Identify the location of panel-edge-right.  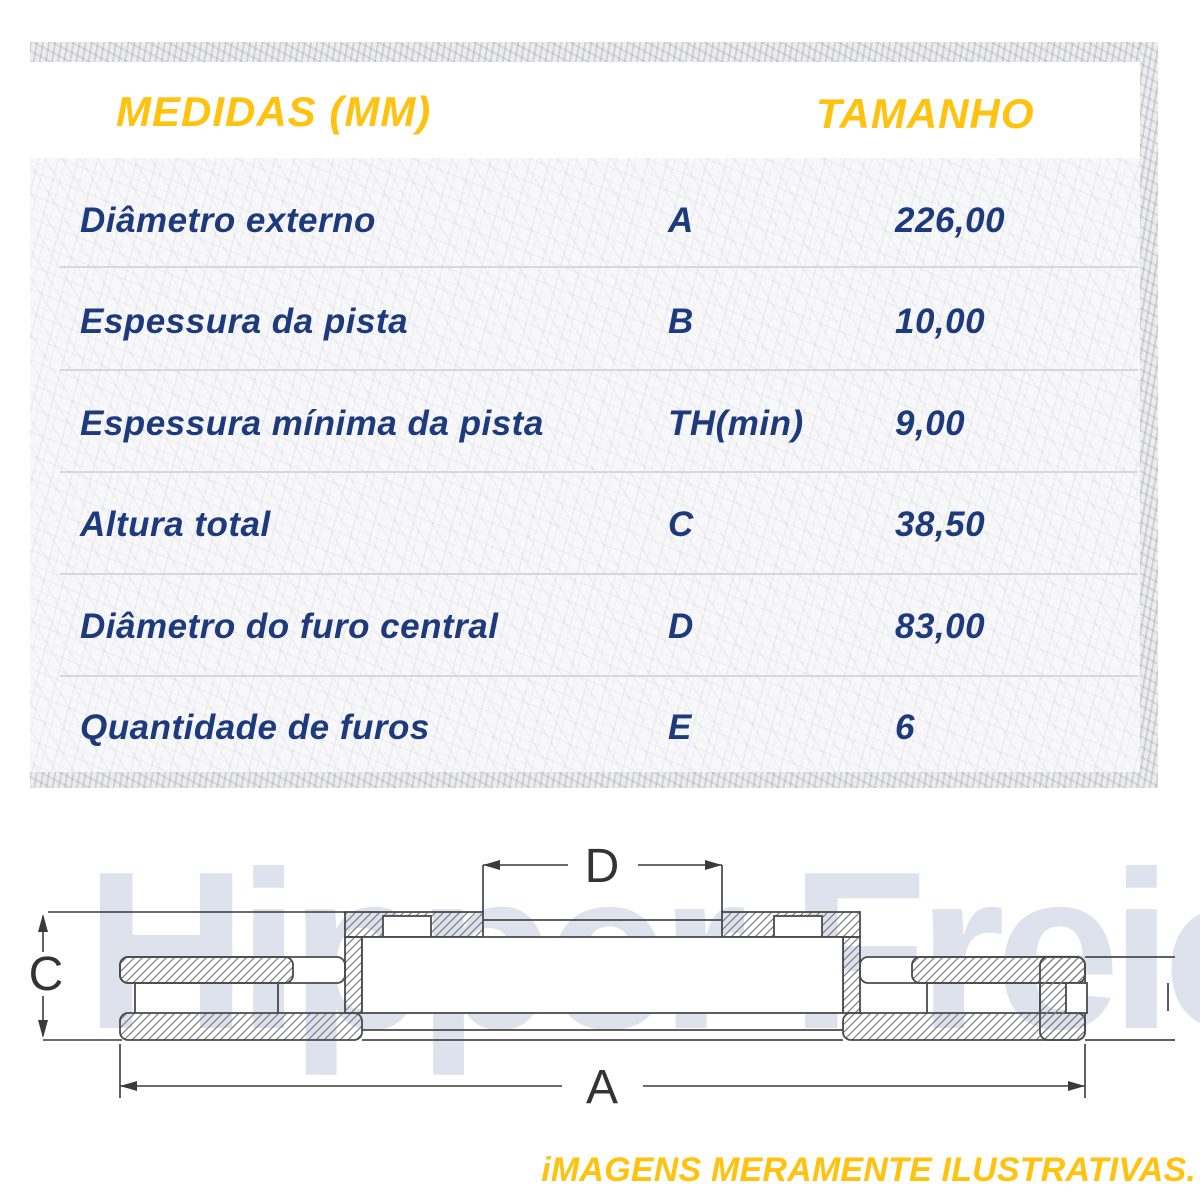
(1149, 415).